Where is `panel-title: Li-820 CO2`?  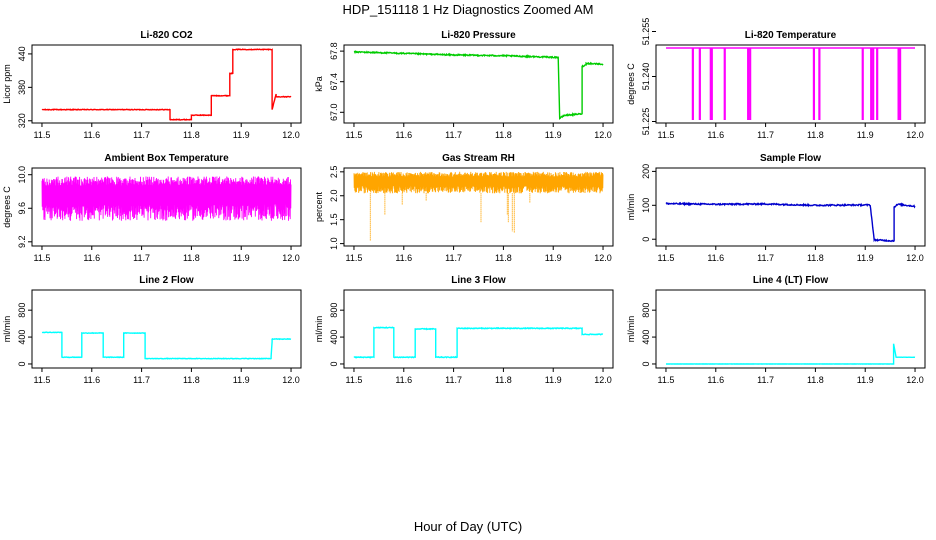
panel-title: Li-820 CO2 is located at coordinates (166, 35).